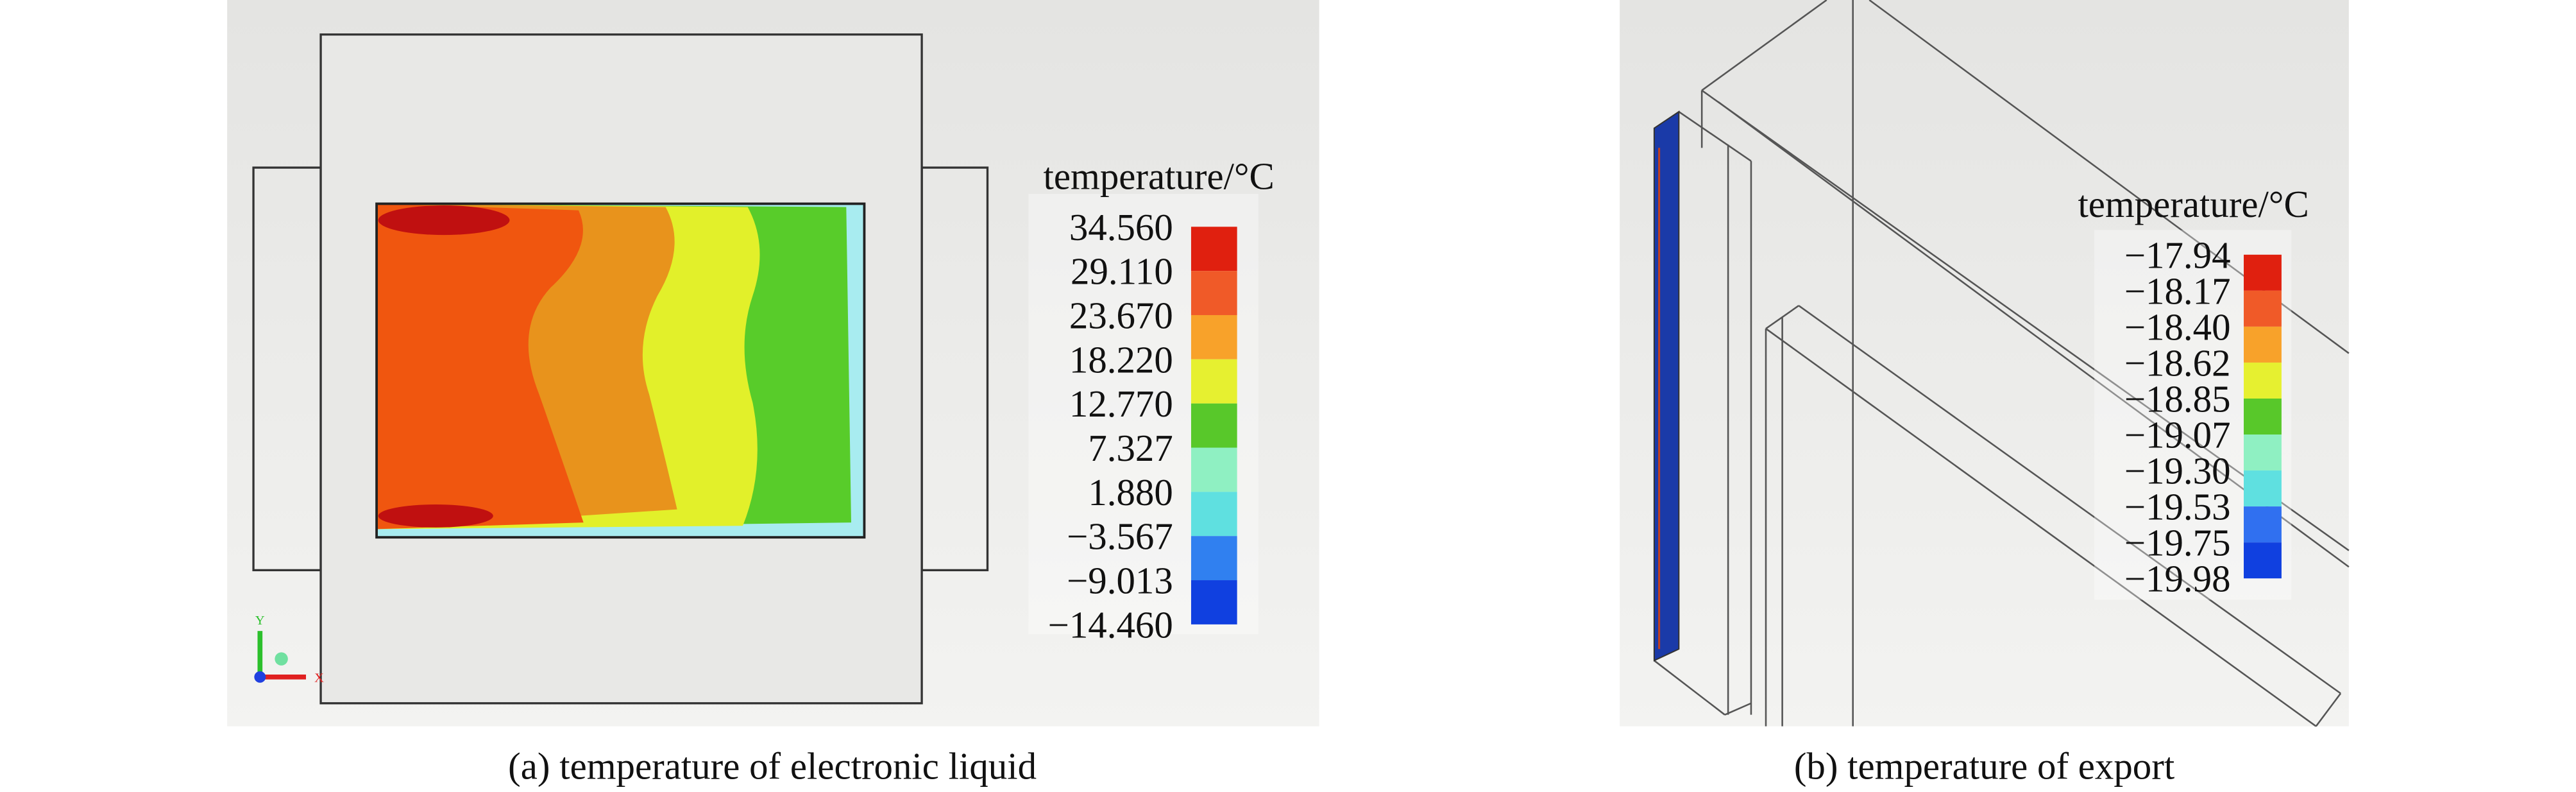  Describe the element at coordinates (2177, 543) in the screenshot. I see `legend-label: −19.75` at that location.